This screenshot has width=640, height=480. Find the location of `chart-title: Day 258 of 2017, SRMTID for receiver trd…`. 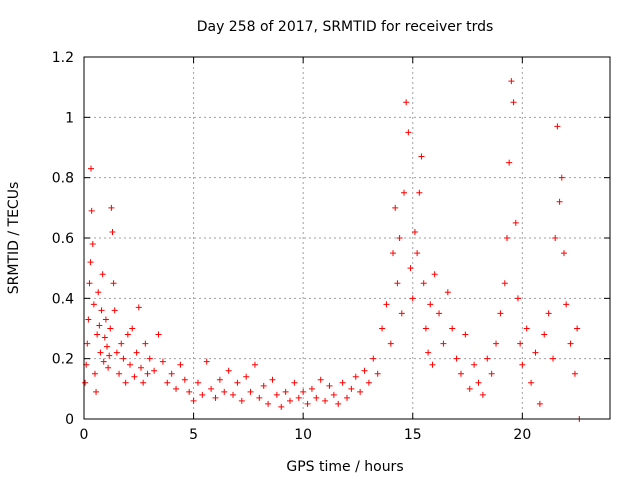

chart-title: Day 258 of 2017, SRMTID for receiver trd… is located at coordinates (345, 27).